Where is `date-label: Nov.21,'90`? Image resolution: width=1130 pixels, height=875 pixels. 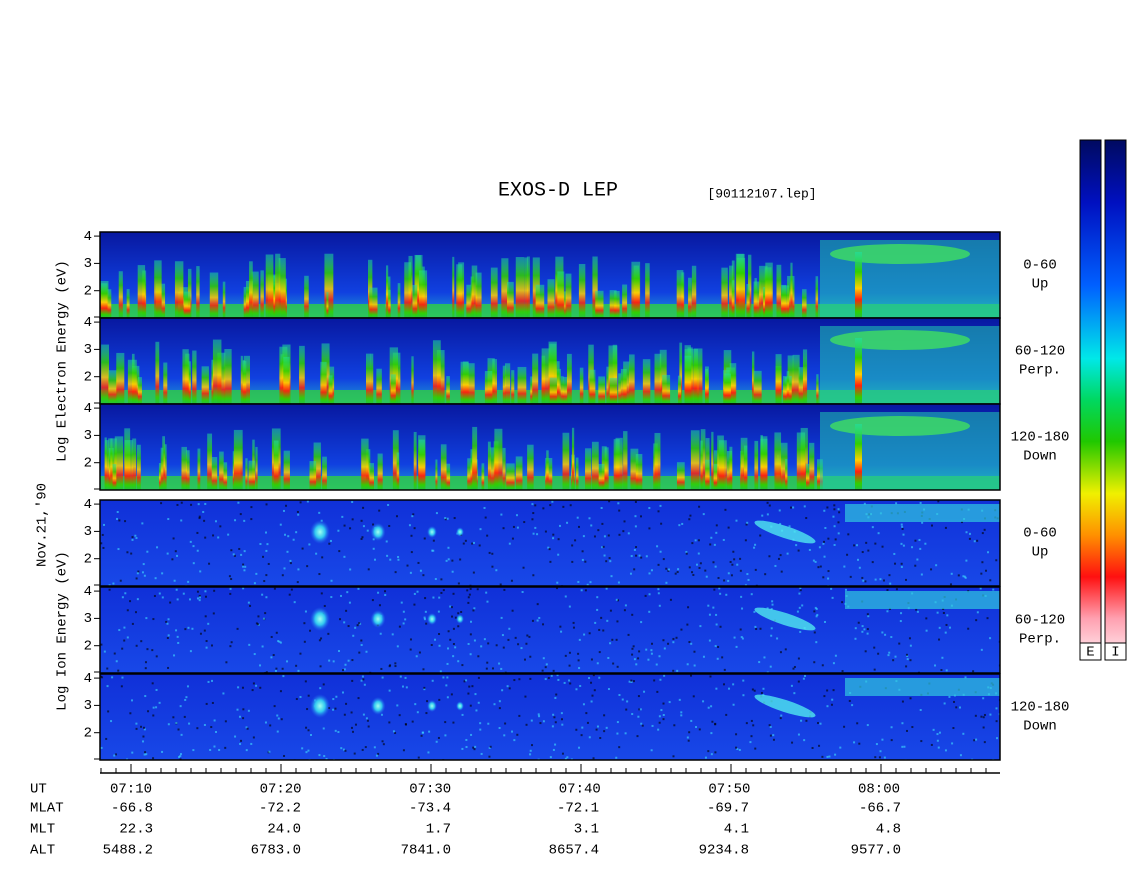 date-label: Nov.21,'90 is located at coordinates (43, 525).